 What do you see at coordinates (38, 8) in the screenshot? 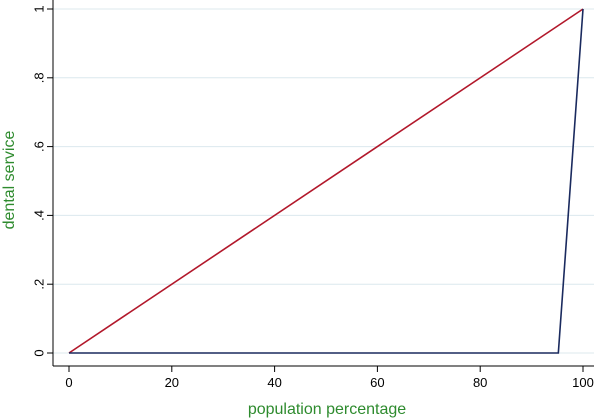
I see `y-tick-label: 1` at bounding box center [38, 8].